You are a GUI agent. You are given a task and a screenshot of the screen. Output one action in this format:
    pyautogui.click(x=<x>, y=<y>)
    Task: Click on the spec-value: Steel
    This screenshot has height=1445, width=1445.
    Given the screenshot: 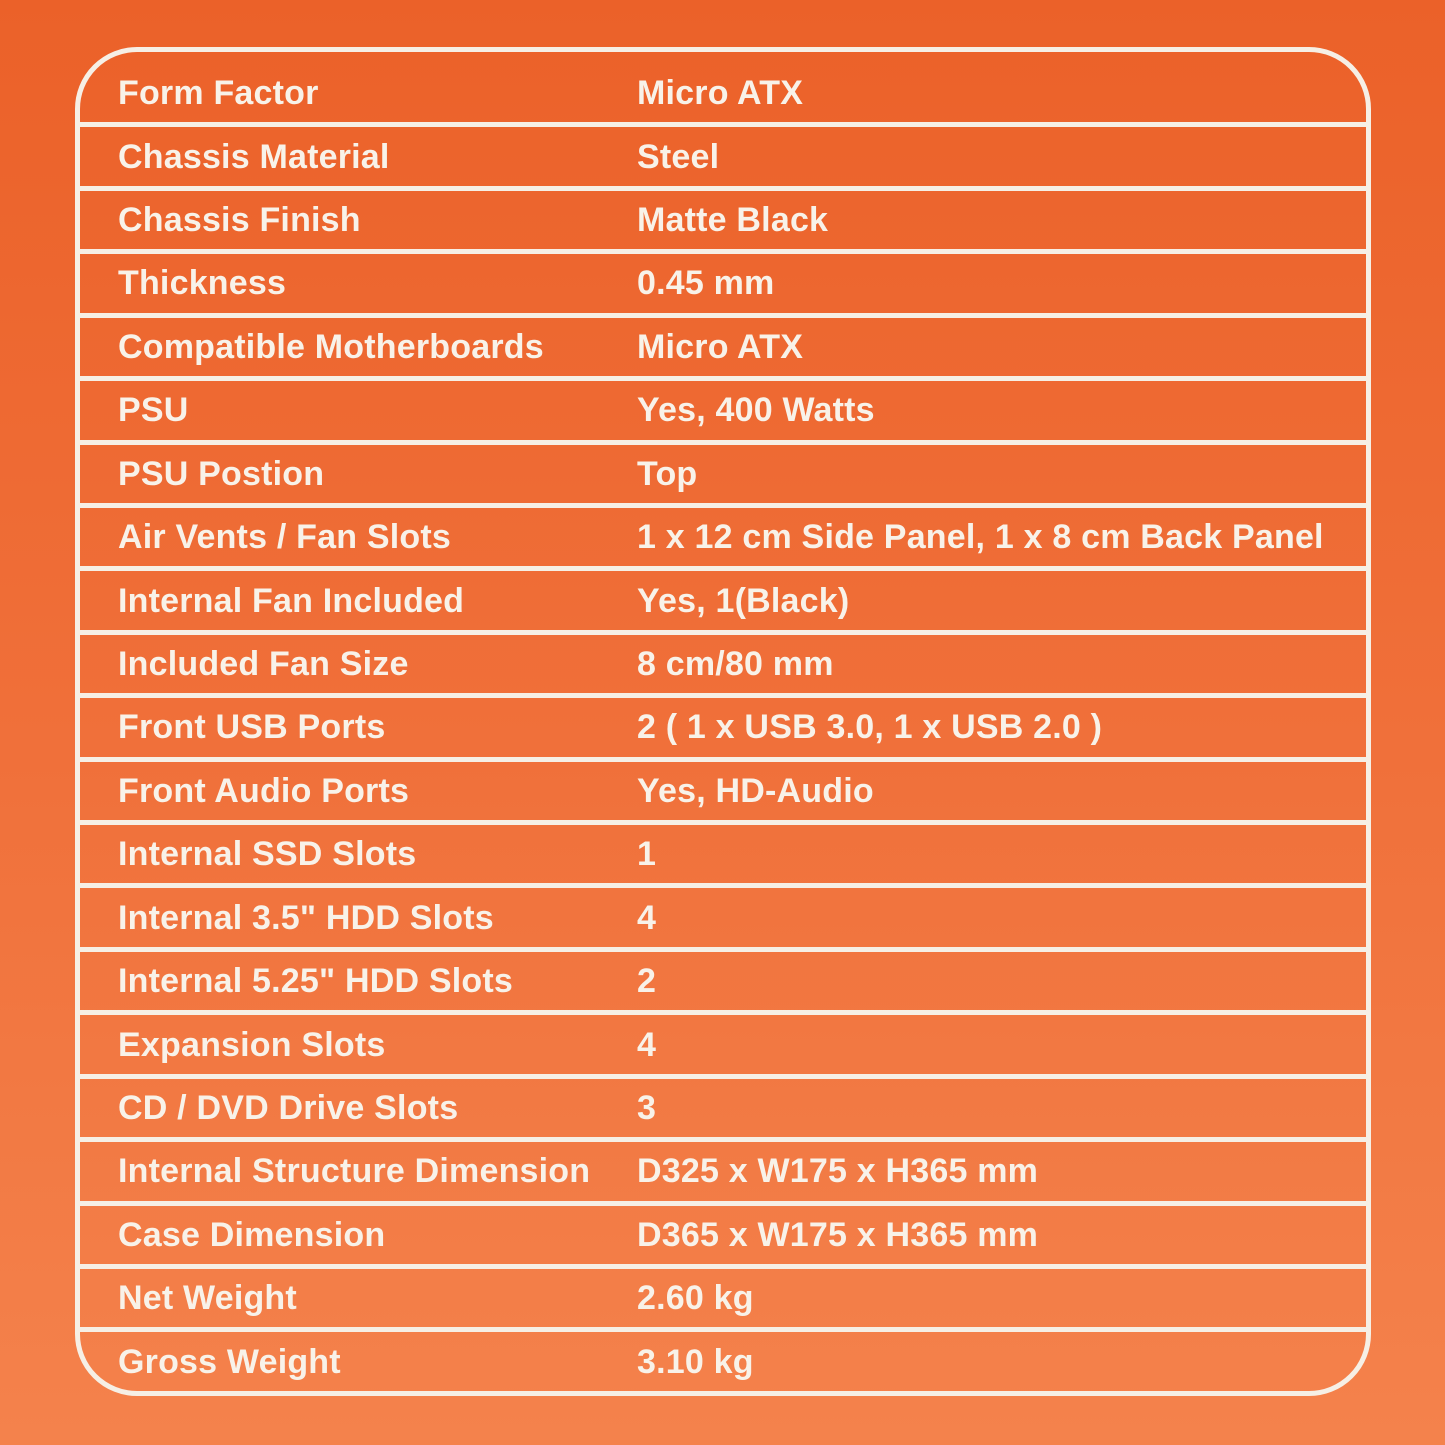 What is the action you would take?
    pyautogui.click(x=678, y=156)
    